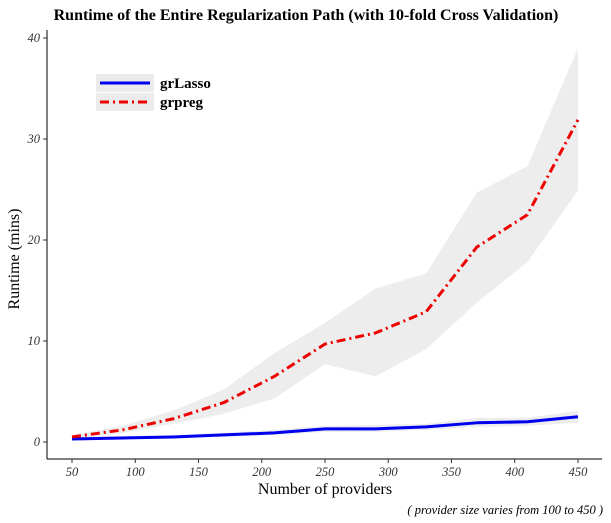 This screenshot has width=611, height=523. I want to click on x-tick-label: 150, so click(199, 472).